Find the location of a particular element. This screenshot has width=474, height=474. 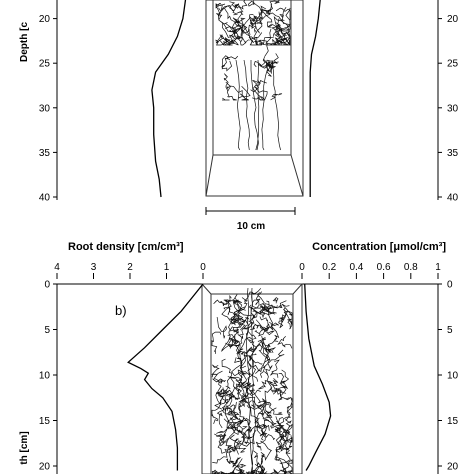

panel-b-right-tick-label: 0 is located at coordinates (450, 285).